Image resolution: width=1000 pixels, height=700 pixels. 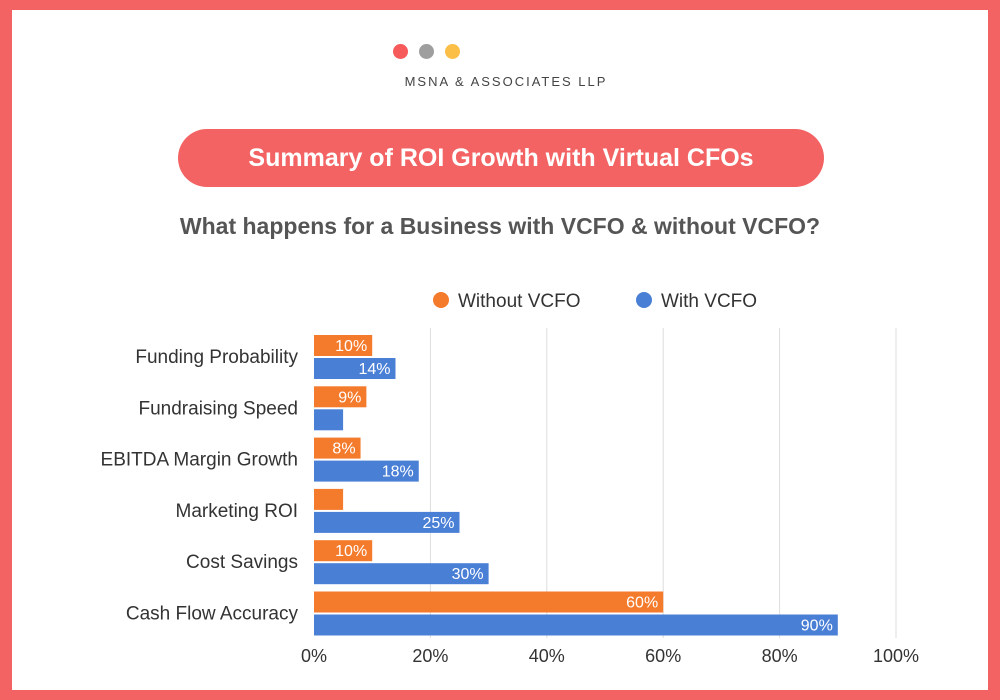 What do you see at coordinates (642, 603) in the screenshot?
I see `data-label: 60%` at bounding box center [642, 603].